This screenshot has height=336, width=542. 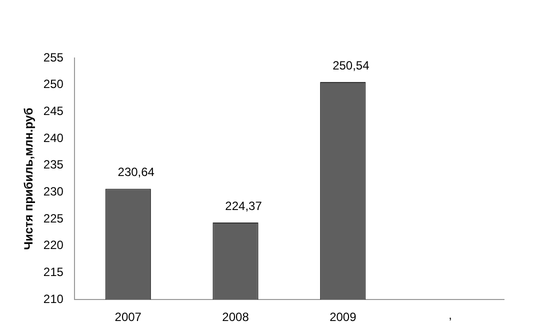 What do you see at coordinates (136, 172) in the screenshot?
I see `data-label: 230,64` at bounding box center [136, 172].